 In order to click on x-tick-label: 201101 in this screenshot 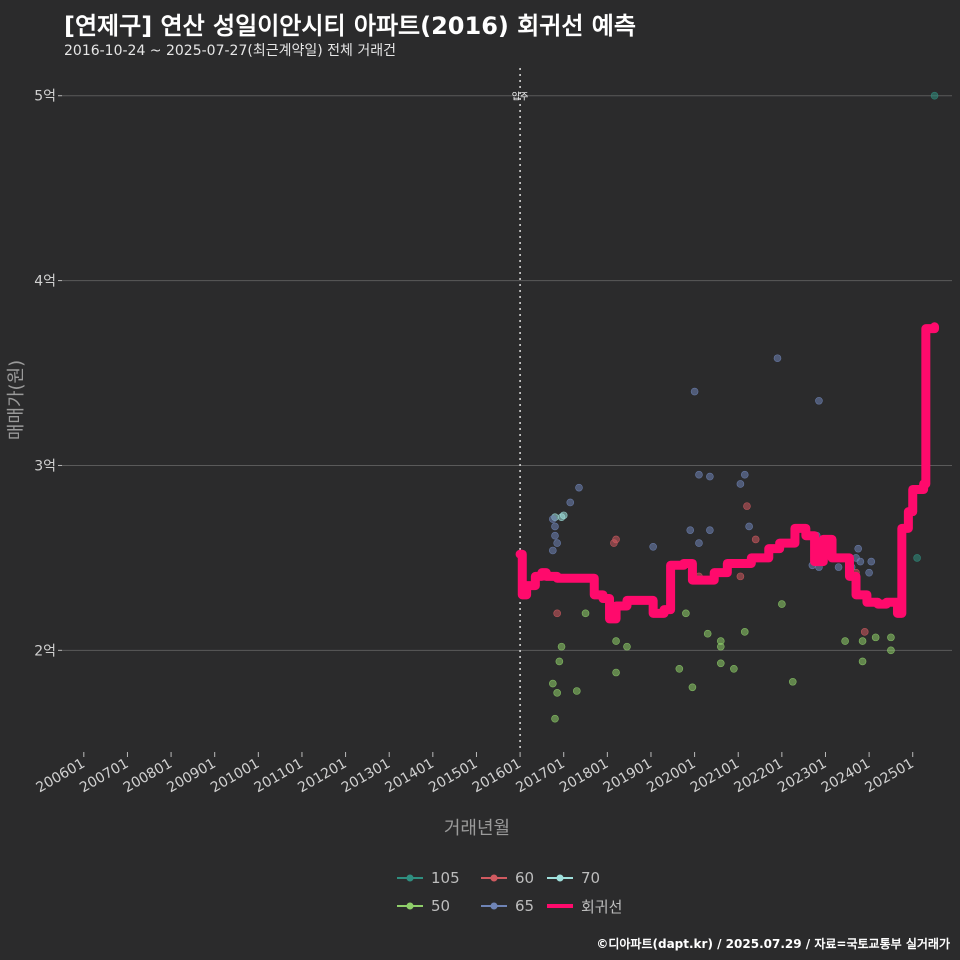, I will do `click(279, 776)`.